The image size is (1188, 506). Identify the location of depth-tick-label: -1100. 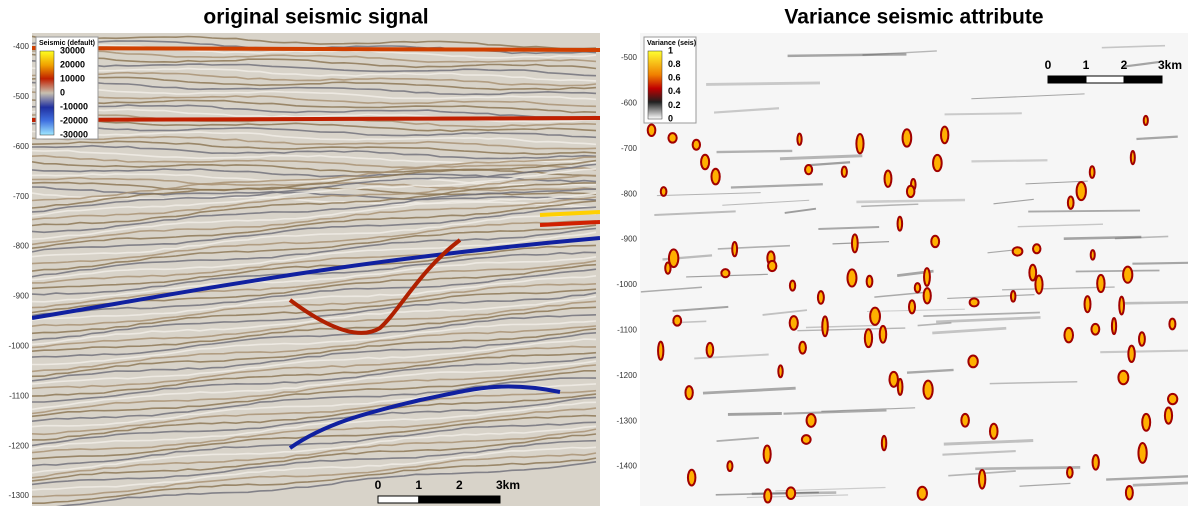
(627, 330).